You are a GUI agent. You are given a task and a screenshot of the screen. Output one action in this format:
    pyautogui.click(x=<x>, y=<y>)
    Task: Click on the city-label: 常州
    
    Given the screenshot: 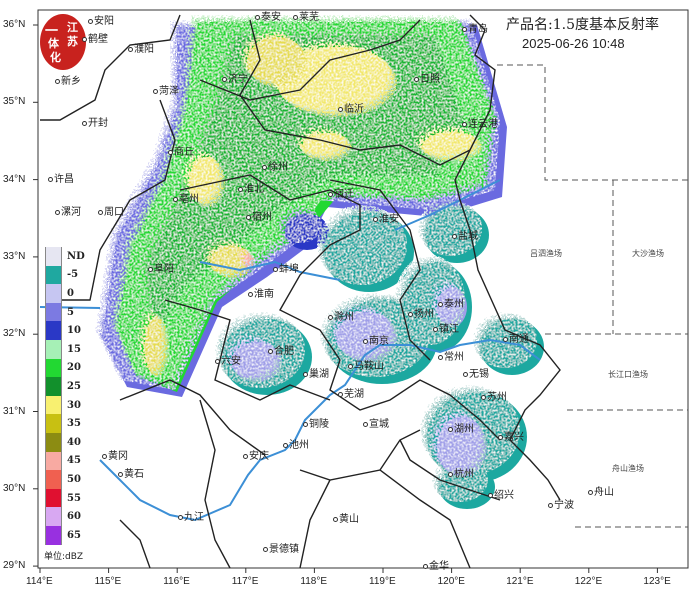 What is the action you would take?
    pyautogui.click(x=451, y=358)
    